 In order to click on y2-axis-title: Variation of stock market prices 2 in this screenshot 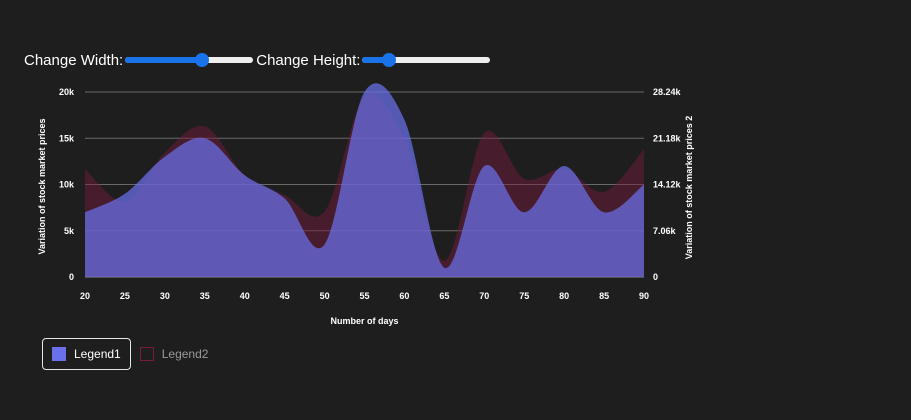, I will do `click(689, 188)`.